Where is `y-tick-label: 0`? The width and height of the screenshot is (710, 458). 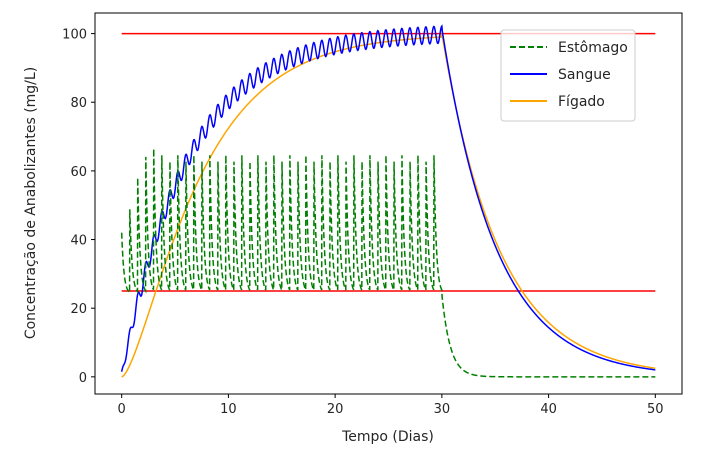 y-tick-label: 0 is located at coordinates (83, 378).